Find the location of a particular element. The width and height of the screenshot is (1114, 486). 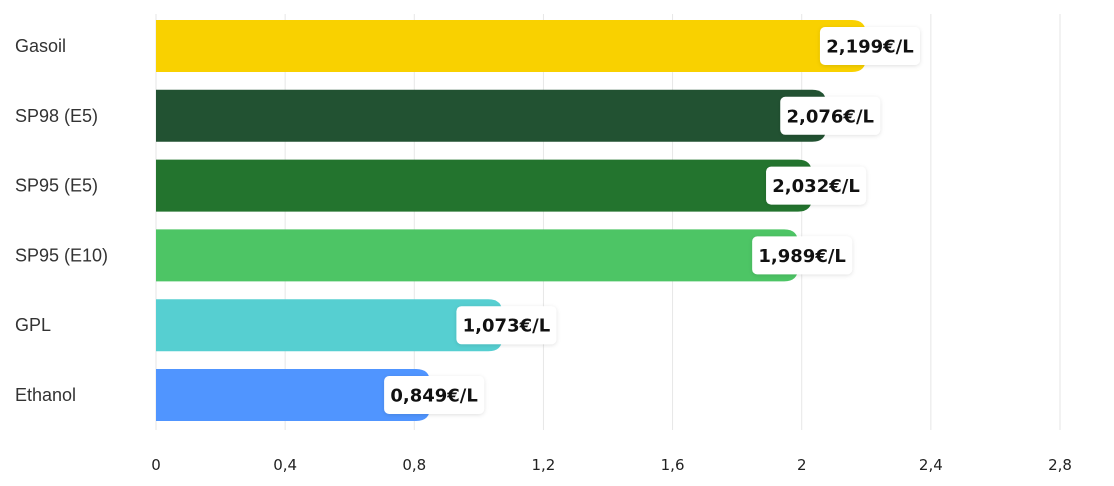

data-label: 2,032€/L is located at coordinates (816, 186).